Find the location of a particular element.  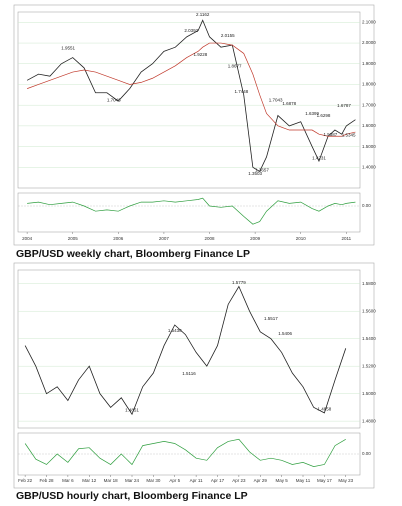

price-annotation: 1.5779 is located at coordinates (239, 282).